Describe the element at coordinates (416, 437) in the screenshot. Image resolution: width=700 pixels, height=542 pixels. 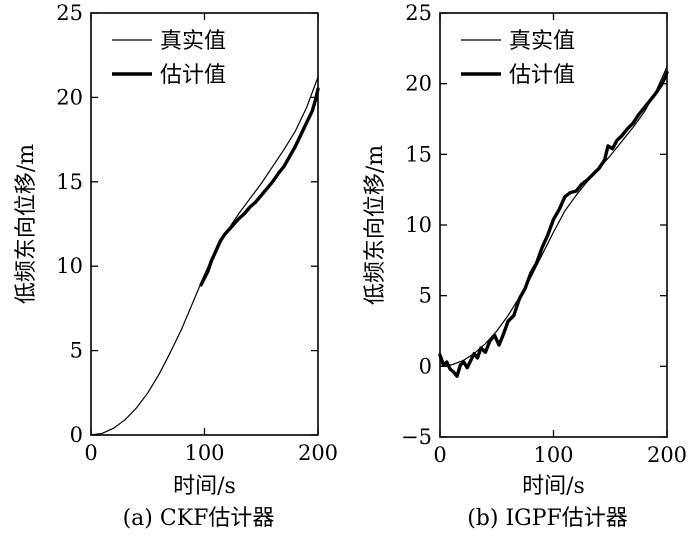
I see `y-tick-label: −5` at that location.